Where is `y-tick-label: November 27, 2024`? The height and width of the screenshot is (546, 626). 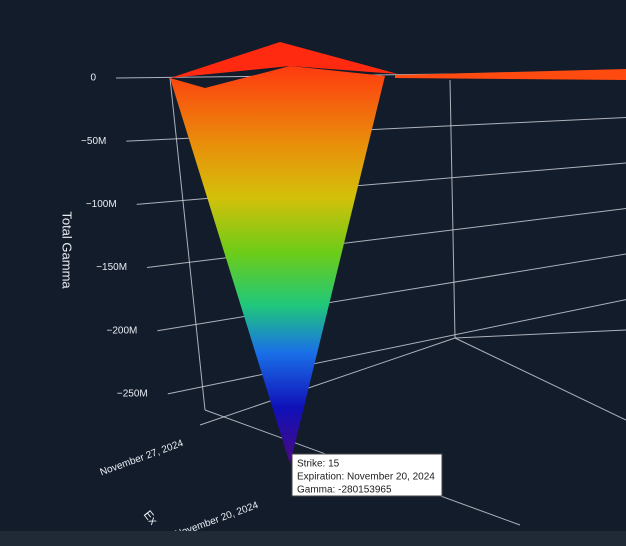 y-tick-label: November 27, 2024 is located at coordinates (142, 458).